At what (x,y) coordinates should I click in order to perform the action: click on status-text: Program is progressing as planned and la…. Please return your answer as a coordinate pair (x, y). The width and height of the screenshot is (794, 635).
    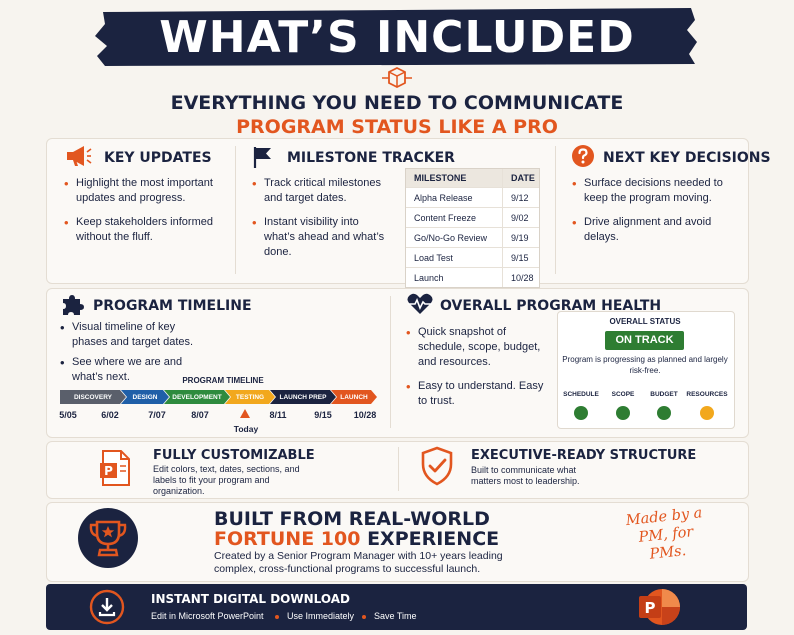
    Looking at the image, I should click on (645, 365).